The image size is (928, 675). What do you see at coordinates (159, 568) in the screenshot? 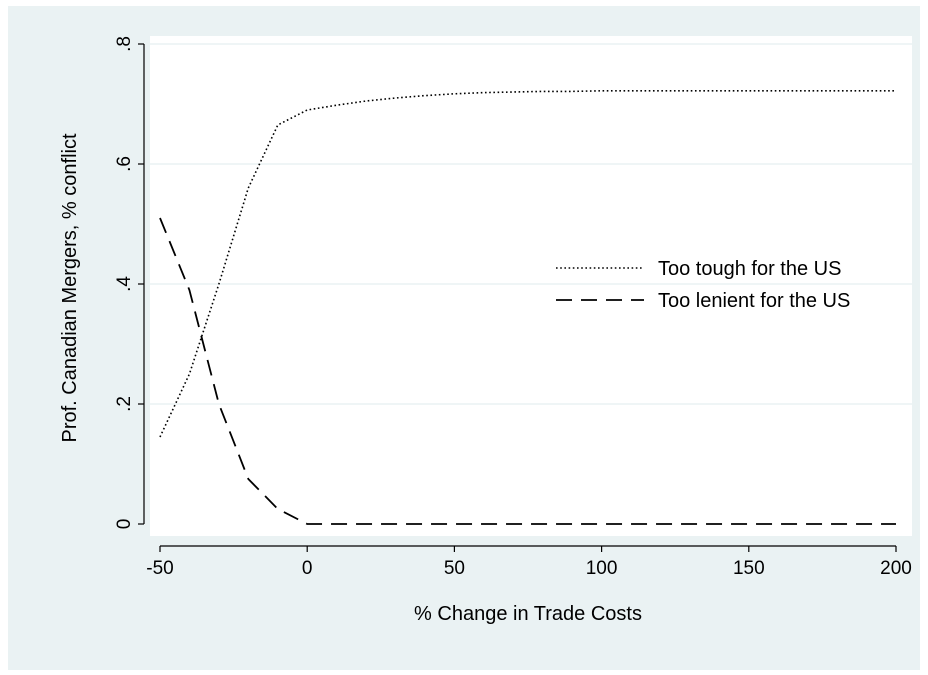
I see `x-tick-label: -50` at bounding box center [159, 568].